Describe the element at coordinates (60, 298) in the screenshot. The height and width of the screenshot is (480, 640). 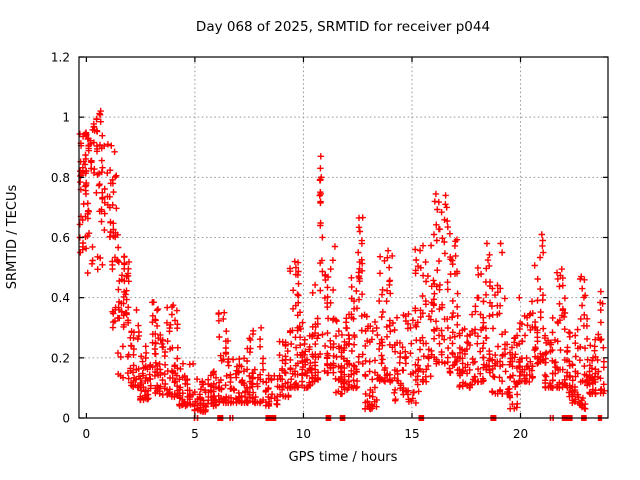
I see `y-tick-label: 0.4` at that location.